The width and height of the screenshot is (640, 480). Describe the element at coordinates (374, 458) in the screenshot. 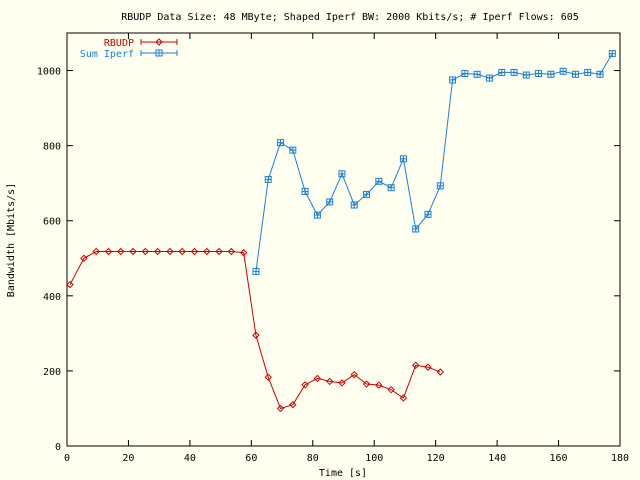

I see `x-tick-label: 100` at that location.